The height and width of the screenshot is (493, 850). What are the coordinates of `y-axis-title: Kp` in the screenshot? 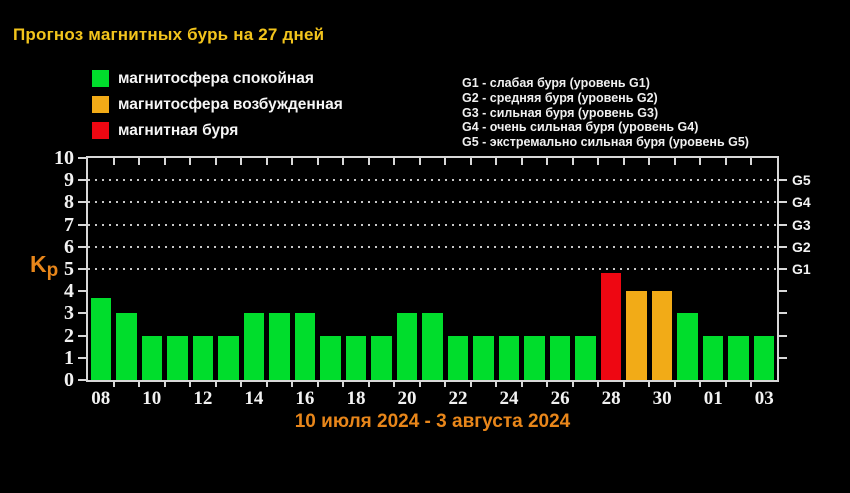 It's located at (44, 266).